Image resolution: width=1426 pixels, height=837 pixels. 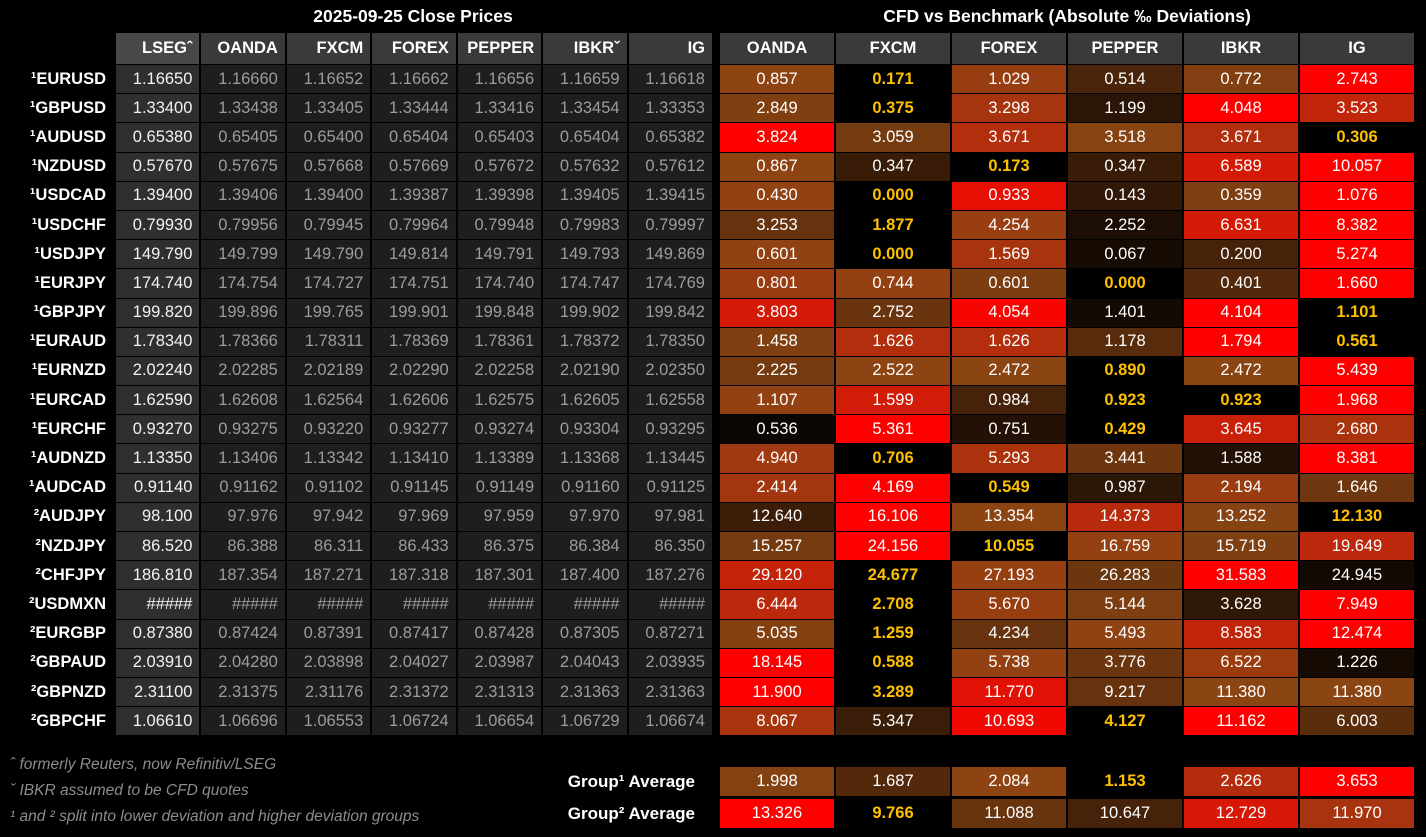 What do you see at coordinates (57, 546) in the screenshot?
I see `pair-row-label: ²NZDJPY` at bounding box center [57, 546].